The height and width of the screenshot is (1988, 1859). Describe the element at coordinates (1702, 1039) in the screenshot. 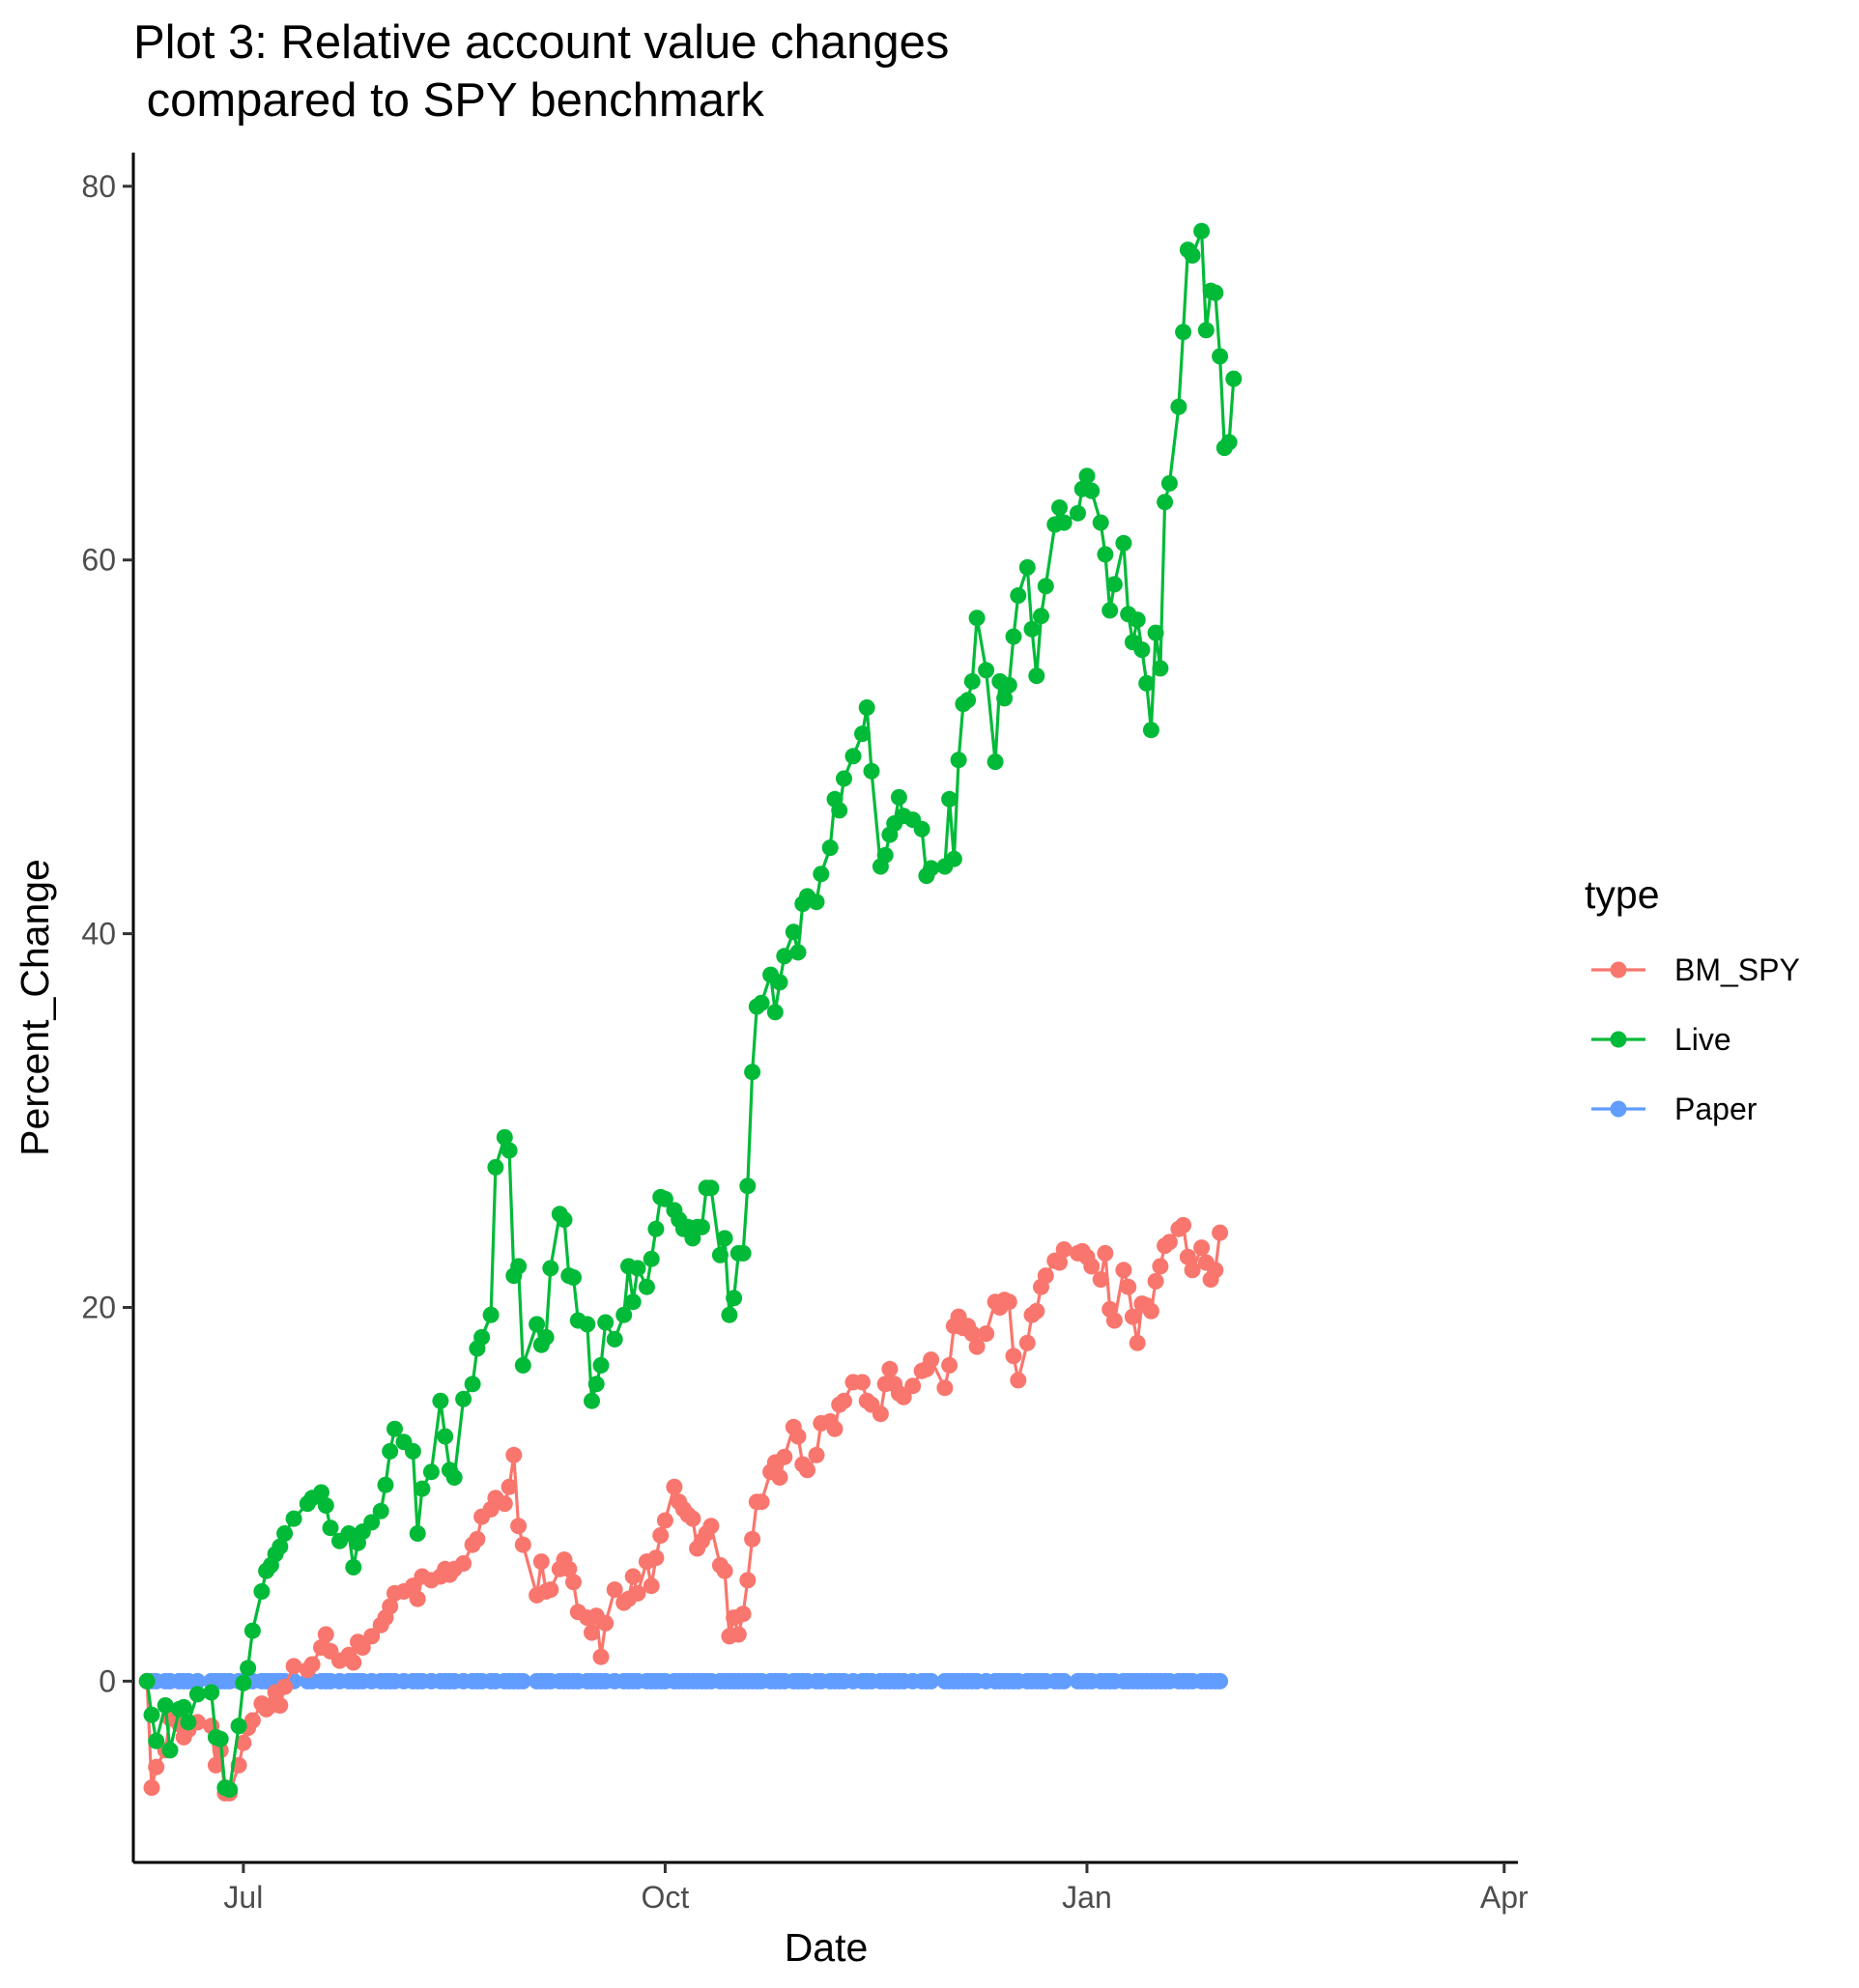

I see `legend-label-live: Live` at that location.